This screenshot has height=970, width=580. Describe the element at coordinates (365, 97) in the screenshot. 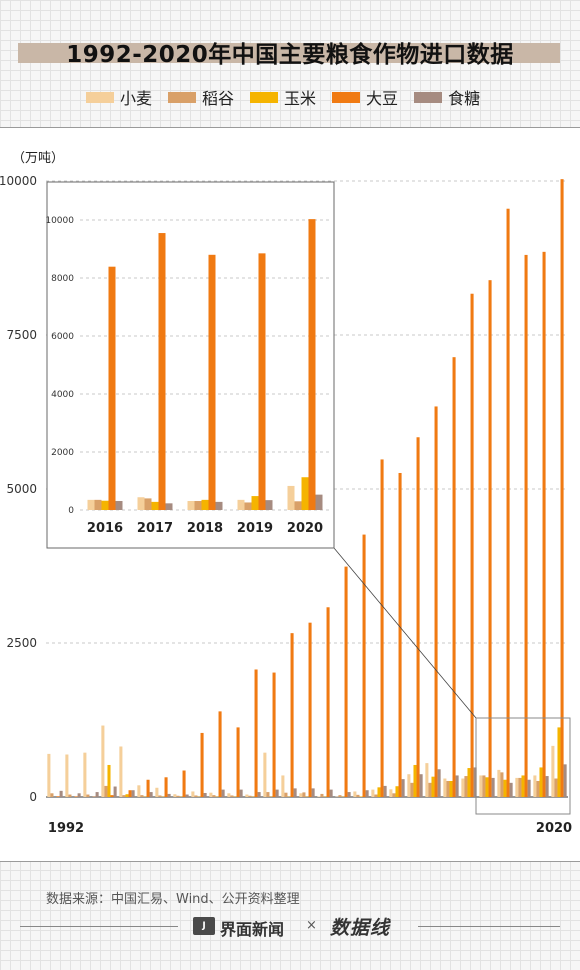

I see `legend-item-soybean: 大豆` at that location.